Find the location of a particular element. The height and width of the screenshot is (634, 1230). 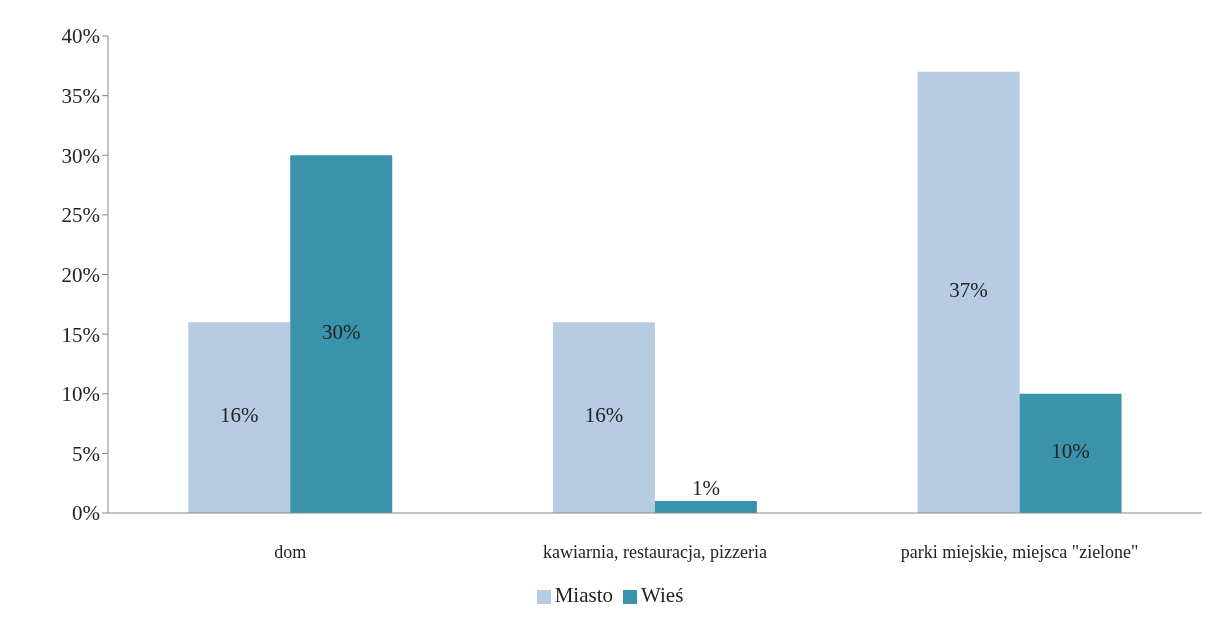

y-tick-label: 35% is located at coordinates (80, 96).